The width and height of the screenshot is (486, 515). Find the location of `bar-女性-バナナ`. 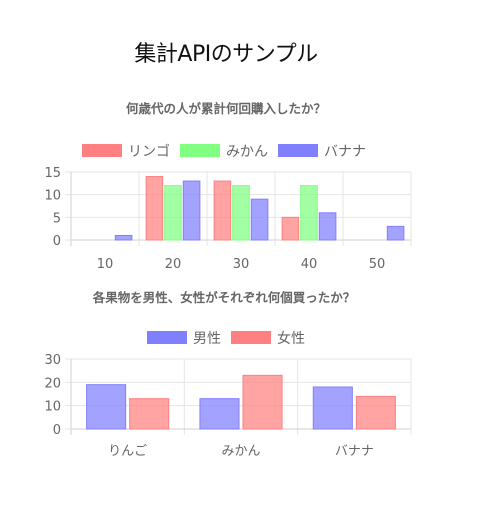

bar-女性-バナナ is located at coordinates (375, 412).